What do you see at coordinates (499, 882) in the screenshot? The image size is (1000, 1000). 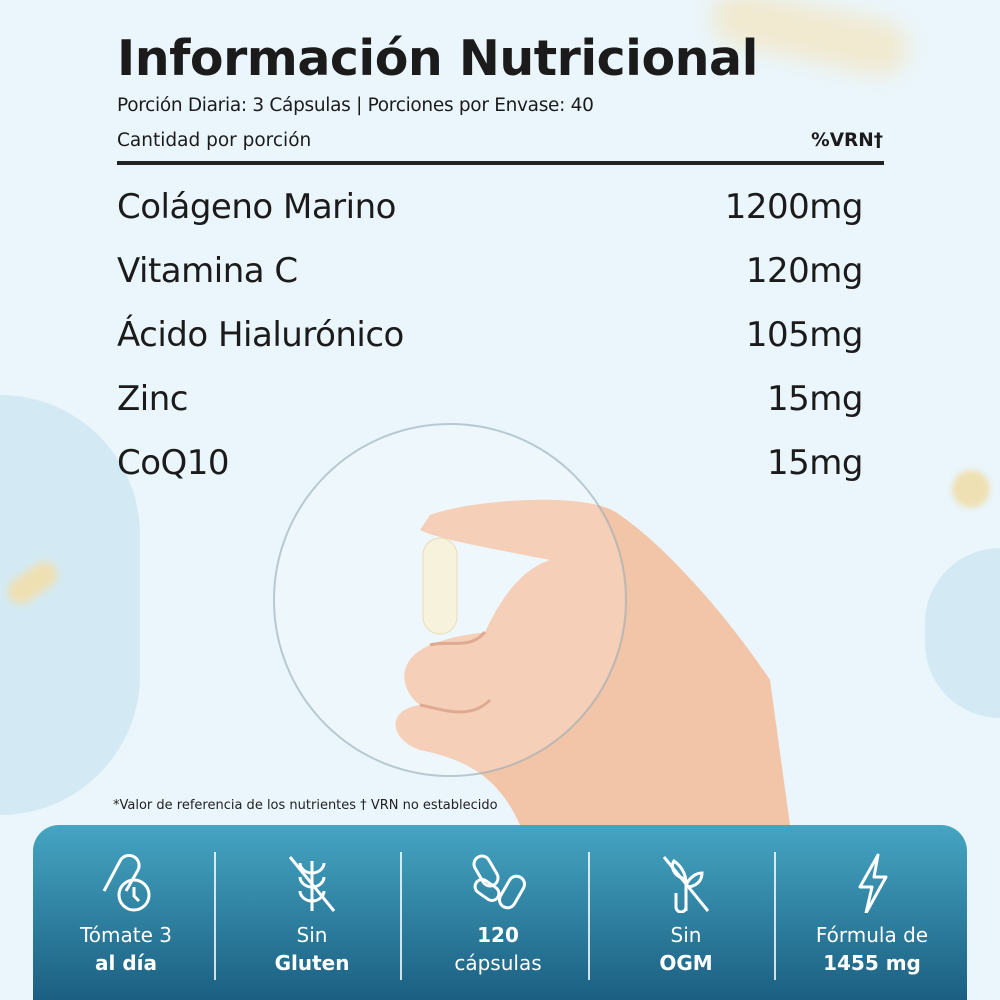 I see `capsules-icon` at bounding box center [499, 882].